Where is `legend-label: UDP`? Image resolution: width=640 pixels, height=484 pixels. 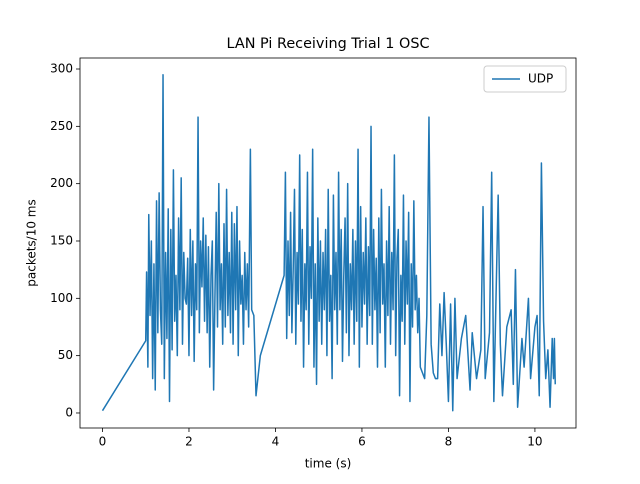 legend-label: UDP is located at coordinates (540, 79).